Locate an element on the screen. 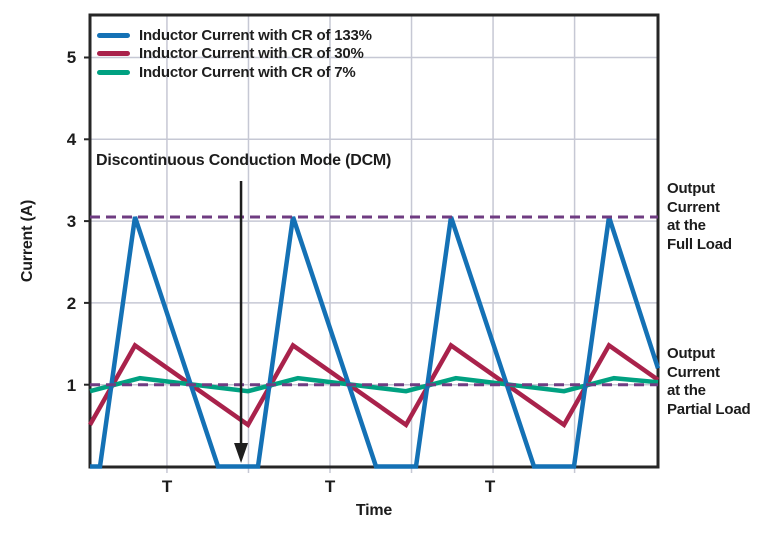 The image size is (780, 535). x-period-marker-1: T is located at coordinates (167, 486).